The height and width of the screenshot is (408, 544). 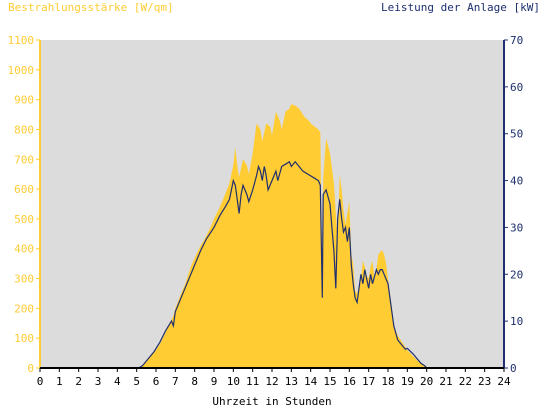 I want to click on right-tick-label: 60, so click(x=516, y=87).